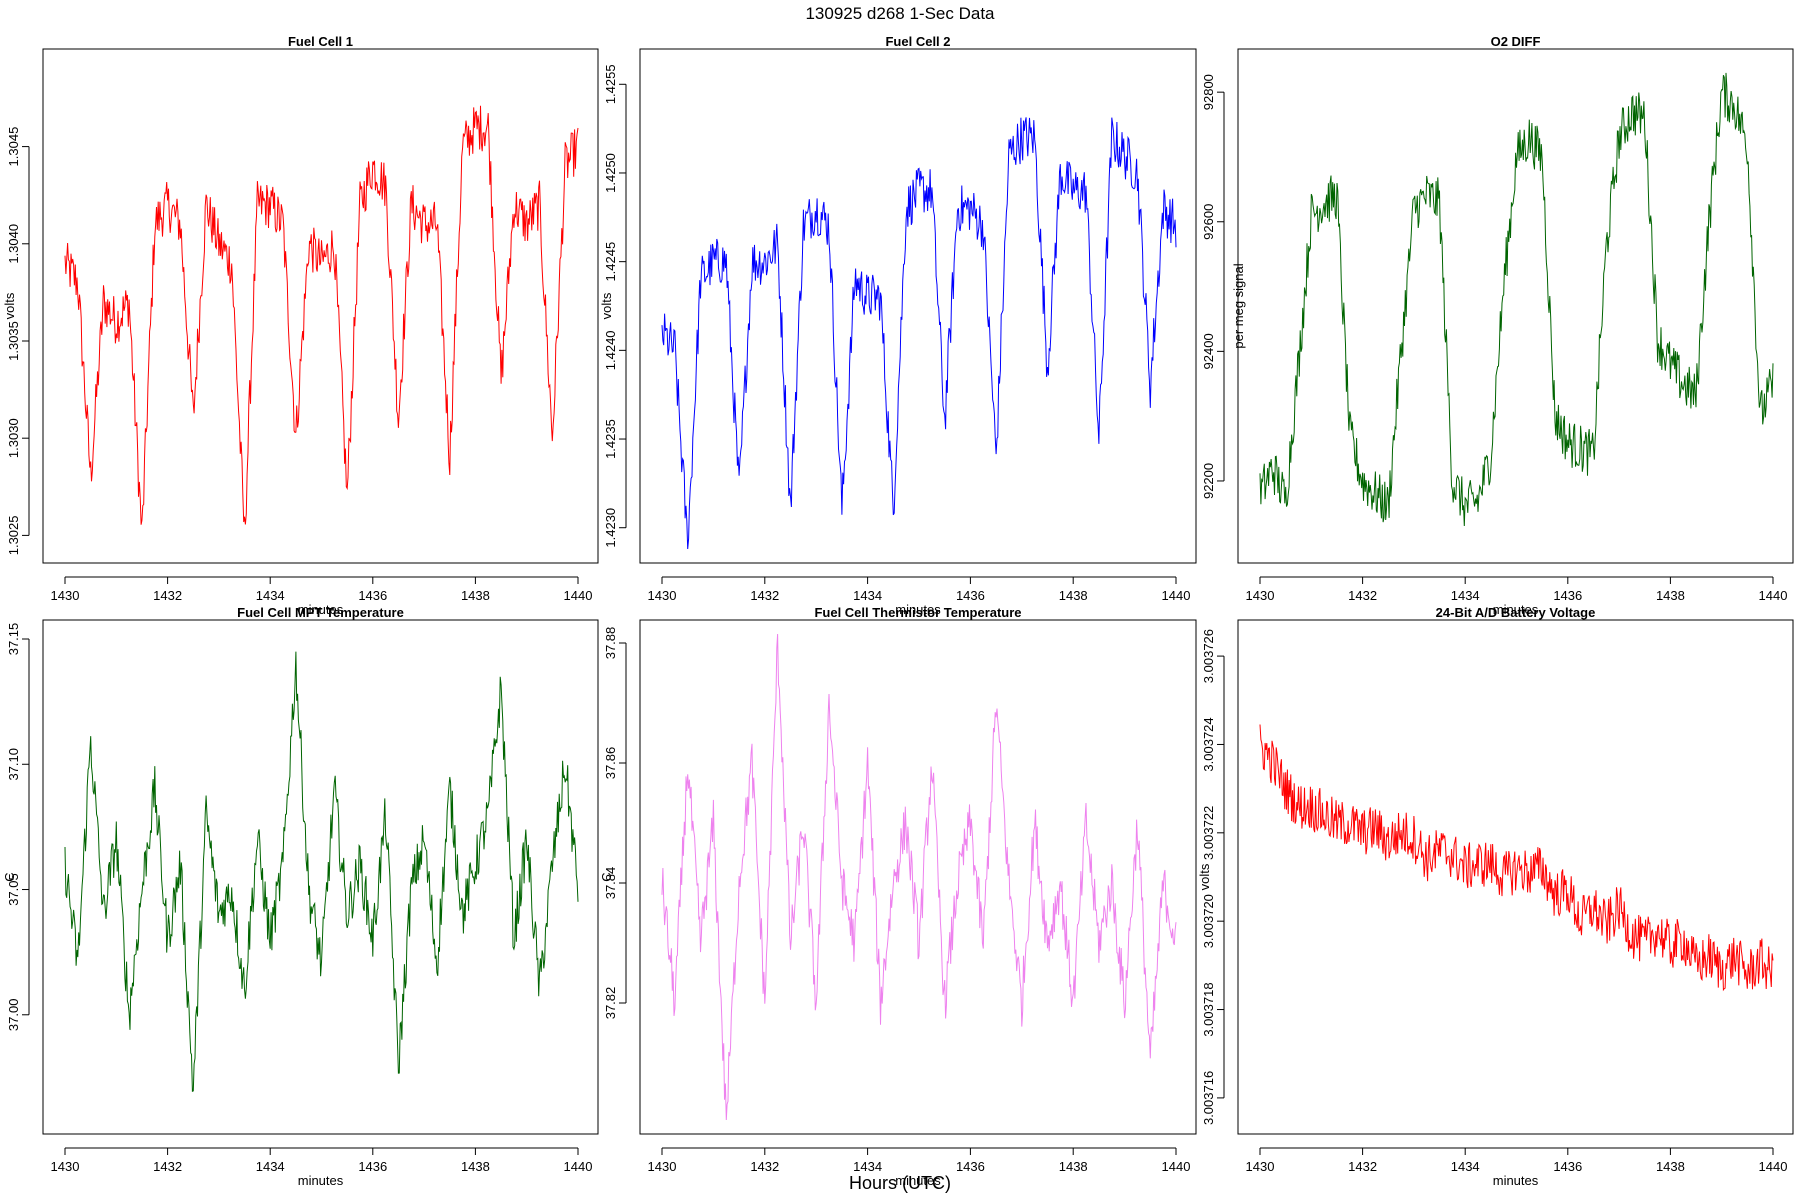  What do you see at coordinates (13, 889) in the screenshot?
I see `y-tick-label: 37.05` at bounding box center [13, 889].